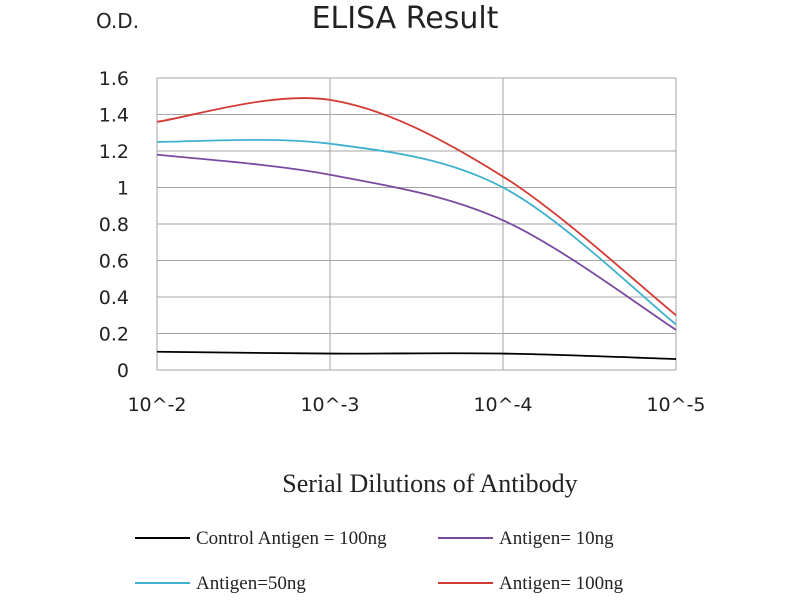 The height and width of the screenshot is (600, 800). Describe the element at coordinates (156, 405) in the screenshot. I see `x-tick-label: 10^-2` at that location.